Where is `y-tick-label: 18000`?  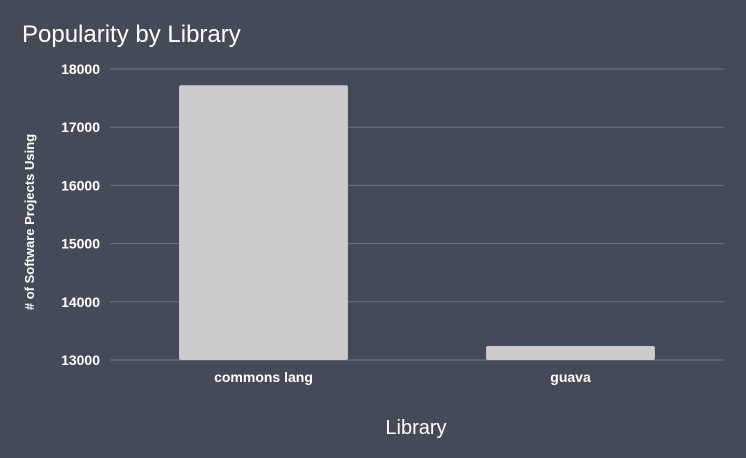
y-tick-label: 18000 is located at coordinates (80, 69).